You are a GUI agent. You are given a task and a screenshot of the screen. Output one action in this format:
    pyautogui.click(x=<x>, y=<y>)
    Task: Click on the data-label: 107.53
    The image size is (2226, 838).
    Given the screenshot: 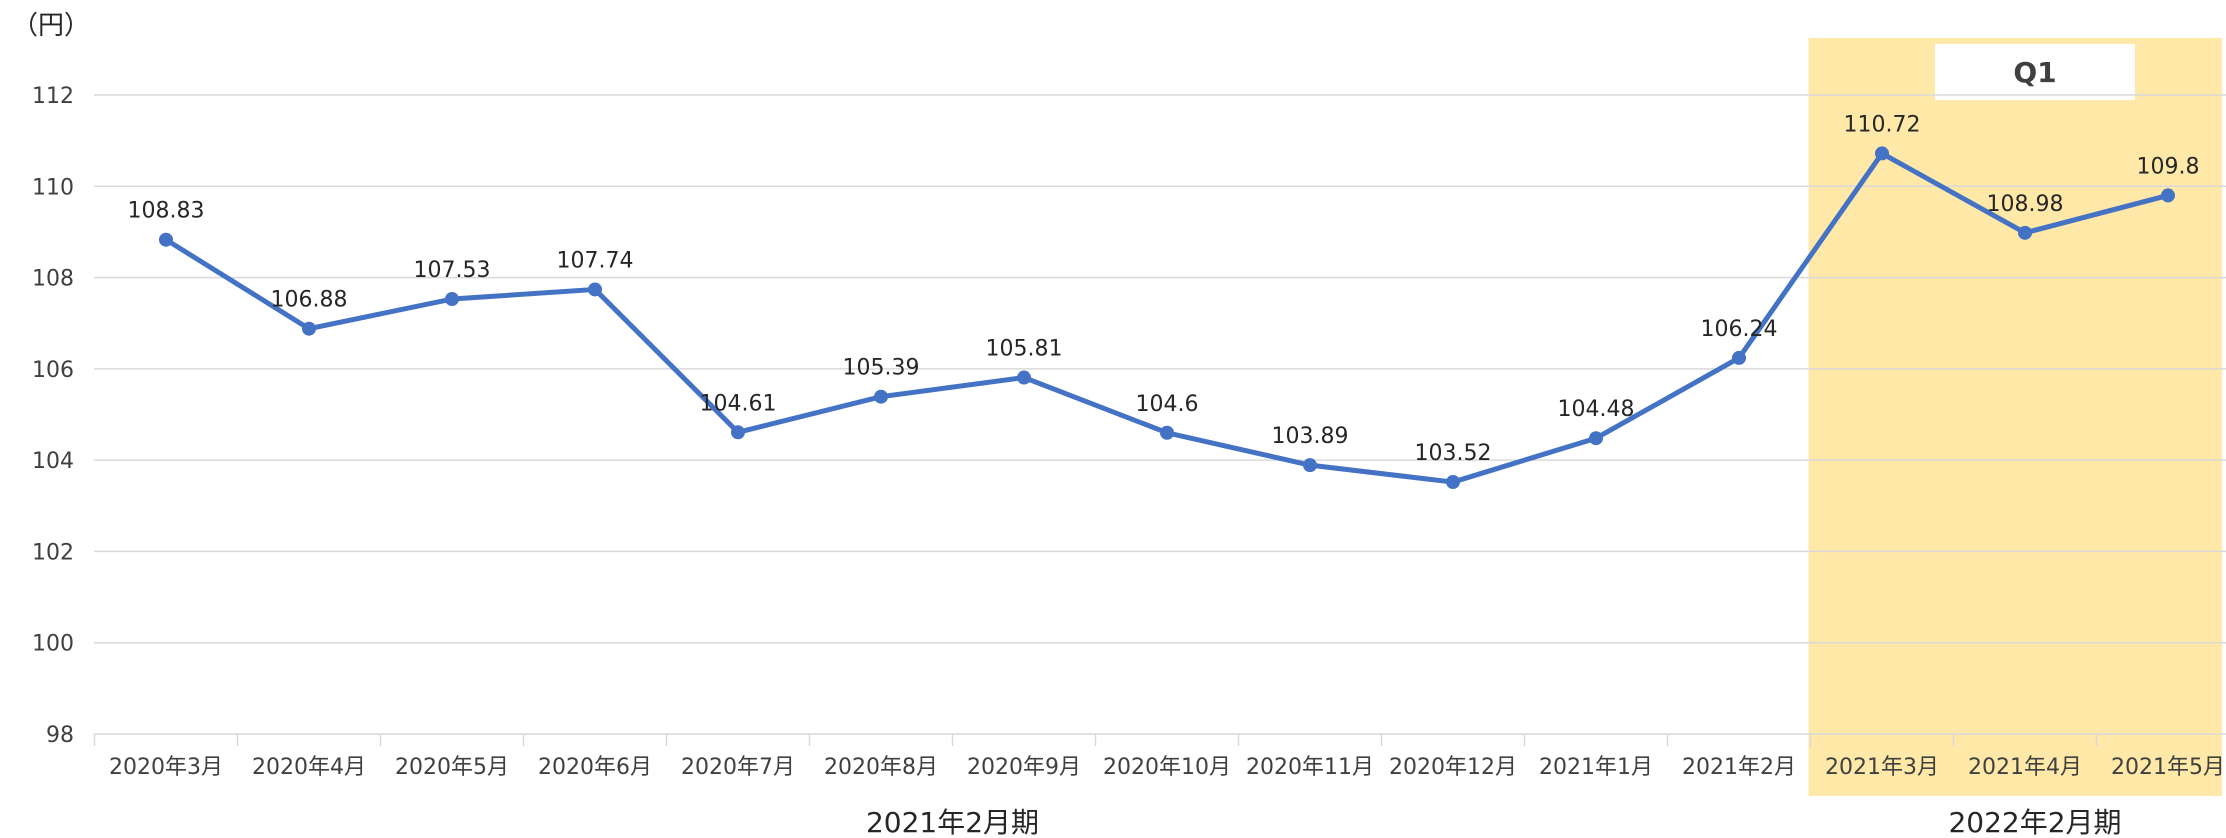 What is the action you would take?
    pyautogui.click(x=452, y=270)
    